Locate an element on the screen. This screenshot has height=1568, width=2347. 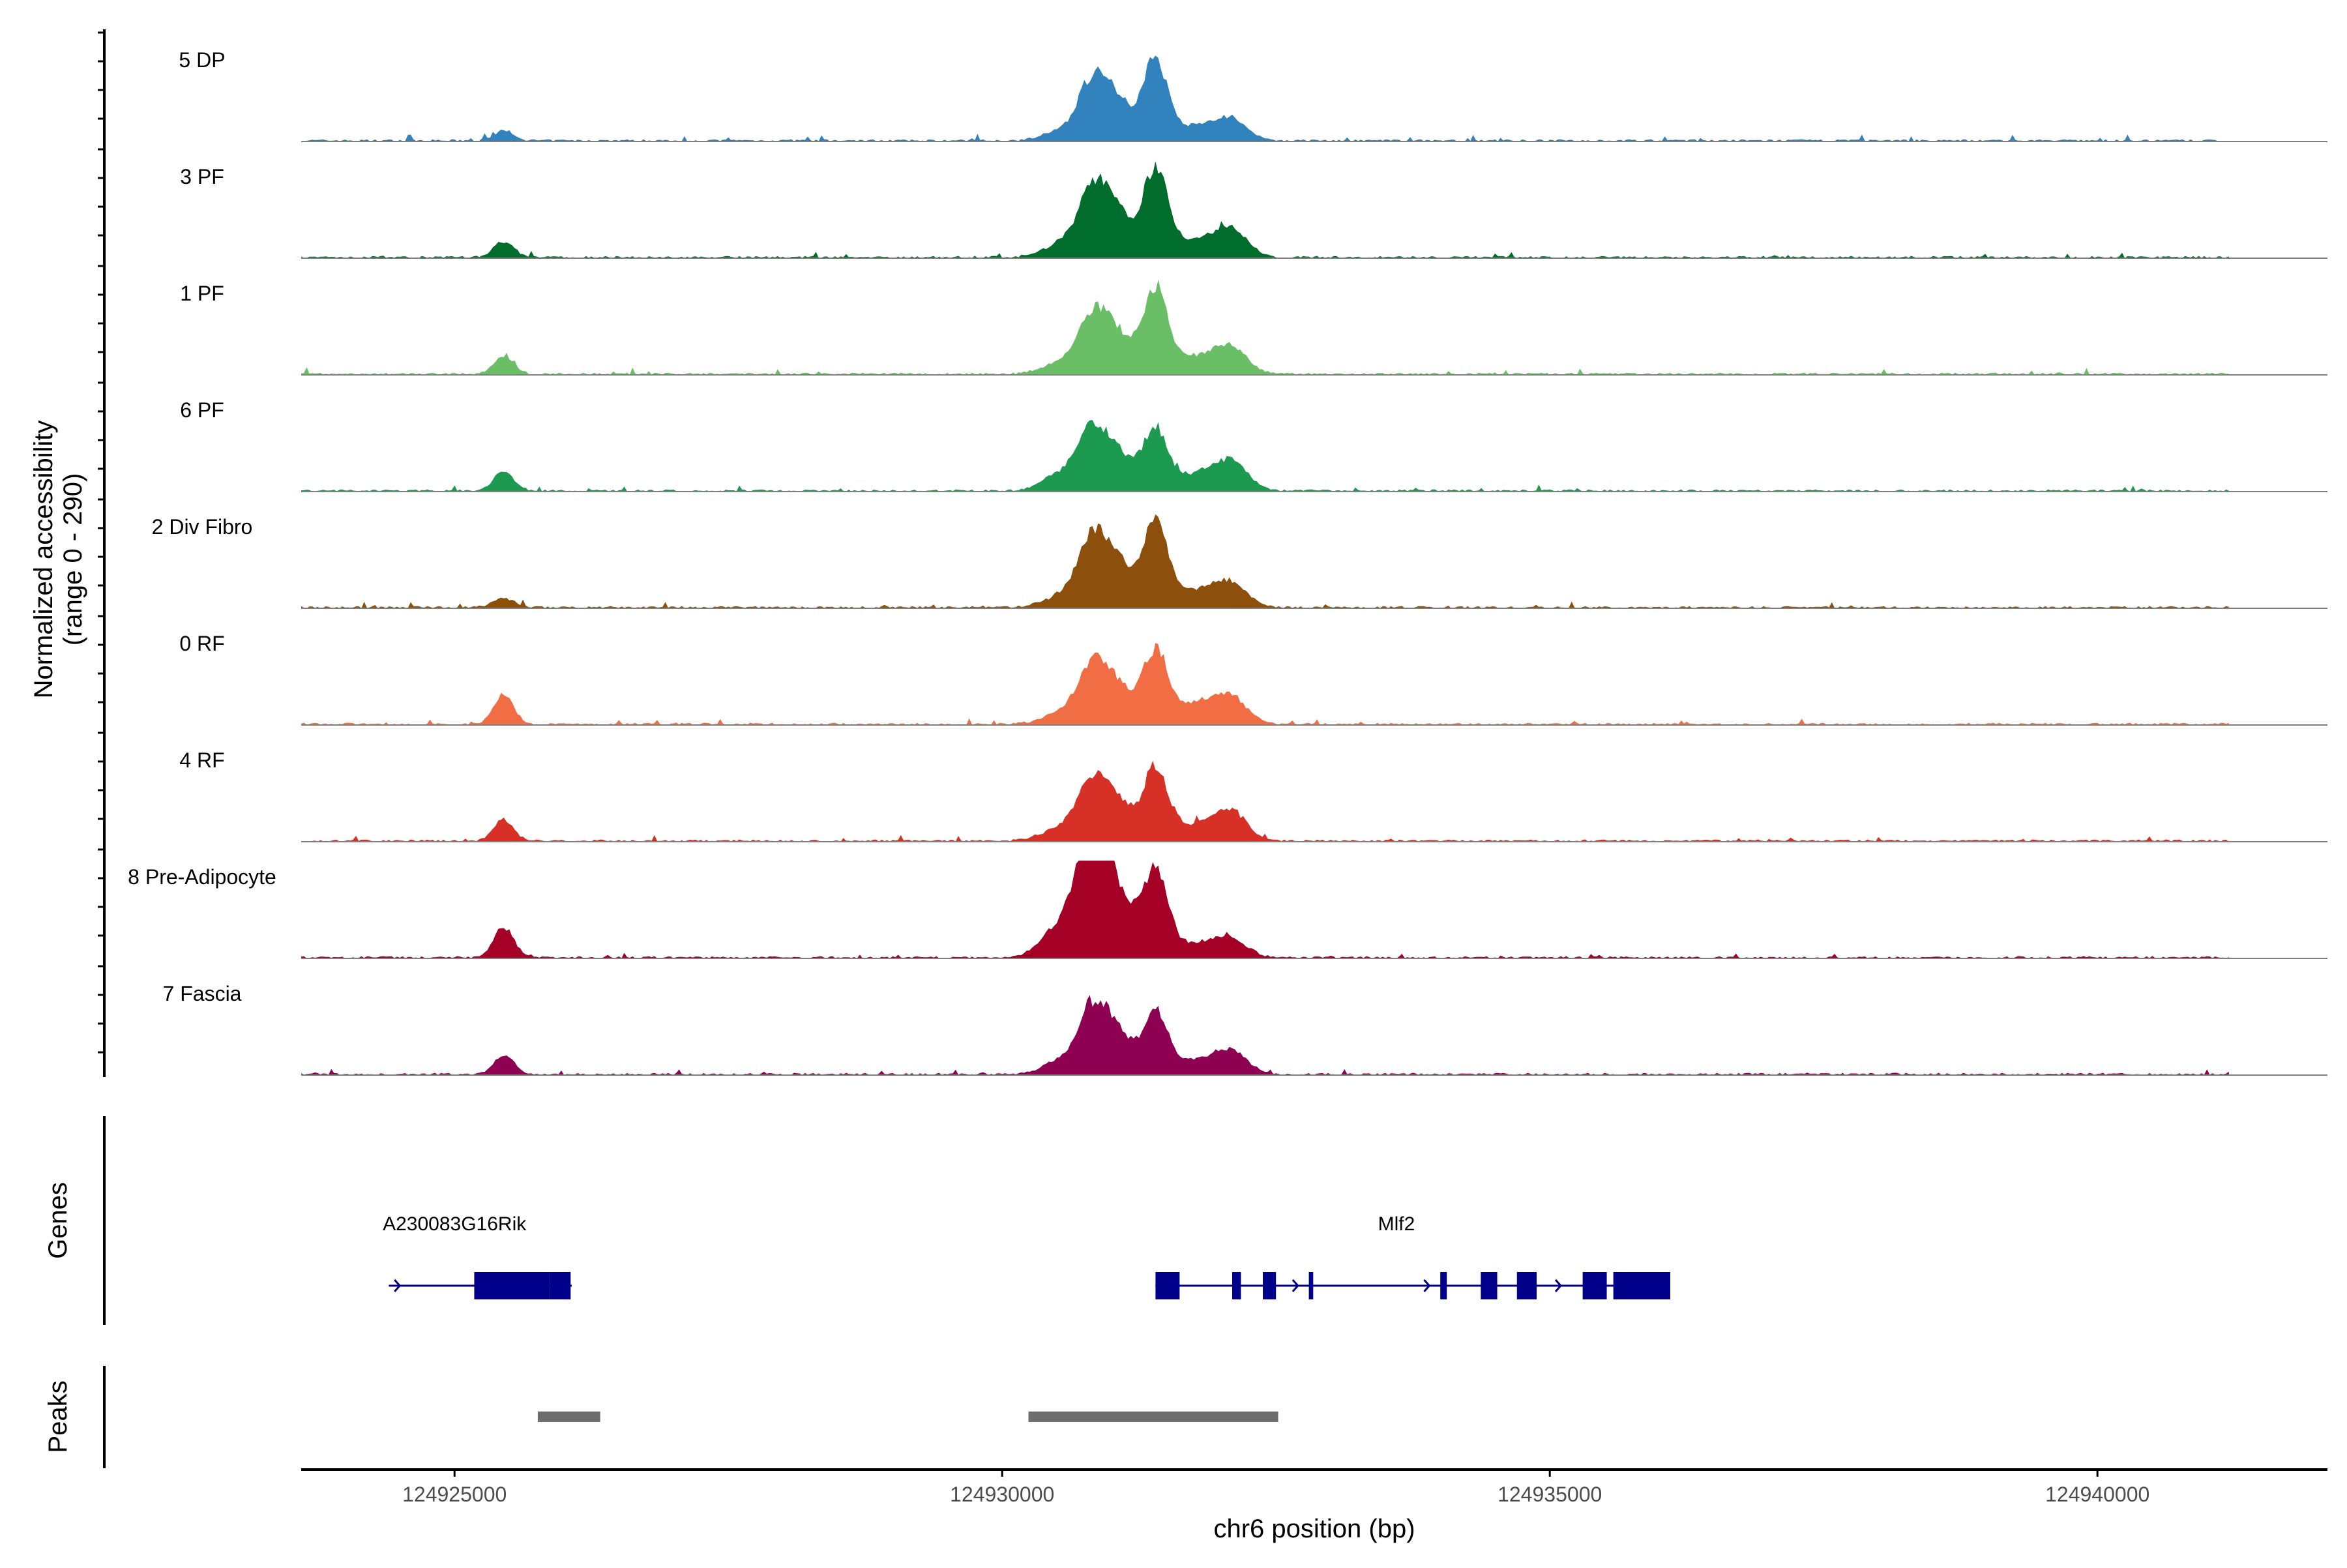
track-4: 6 PF is located at coordinates (1253, 445).